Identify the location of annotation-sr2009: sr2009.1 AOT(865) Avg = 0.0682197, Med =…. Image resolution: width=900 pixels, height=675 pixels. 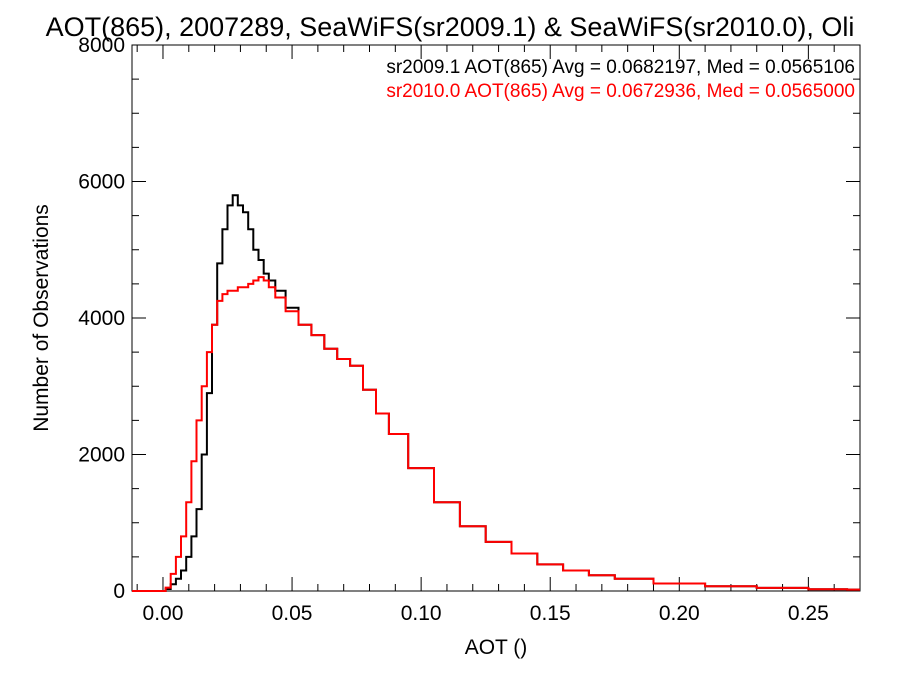
(620, 67).